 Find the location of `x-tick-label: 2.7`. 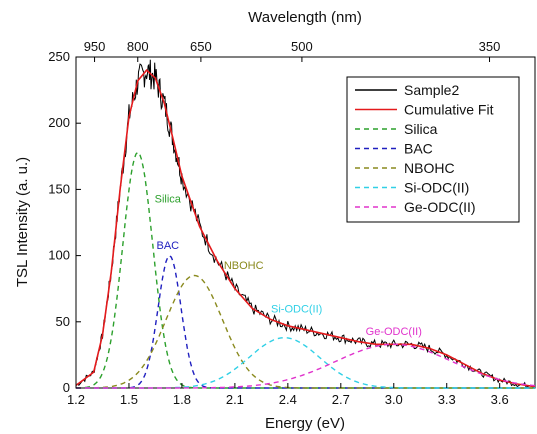

x-tick-label: 2.7 is located at coordinates (341, 399).